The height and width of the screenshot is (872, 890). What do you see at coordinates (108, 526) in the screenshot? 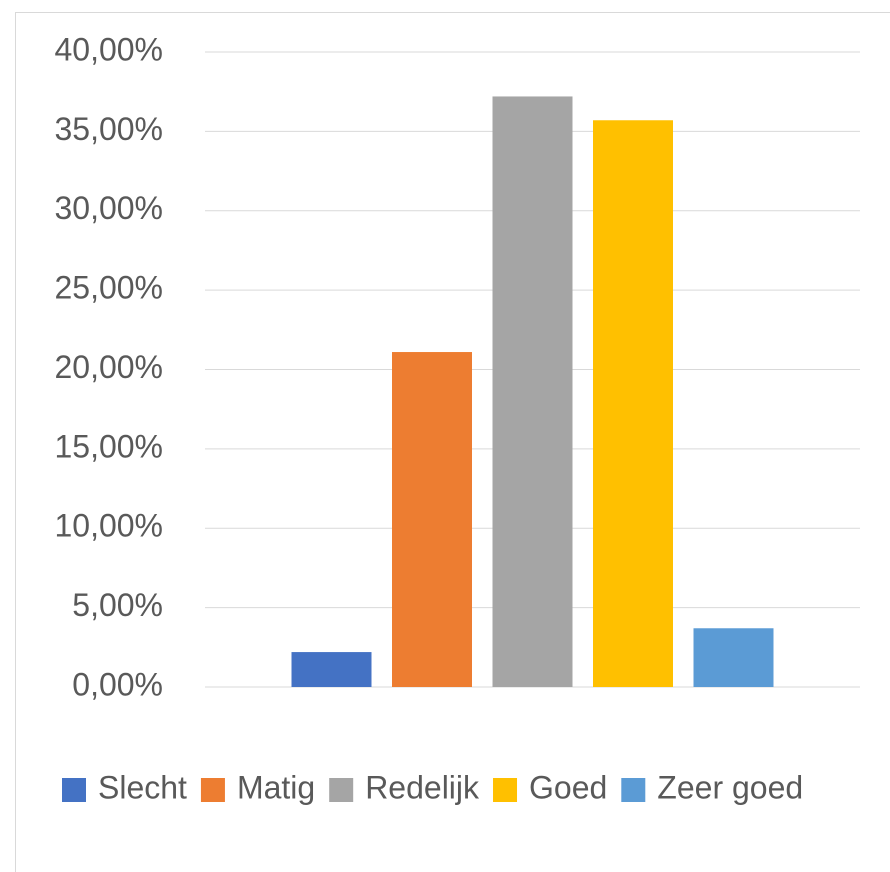
I see `y-tick-label: 10,00%` at bounding box center [108, 526].